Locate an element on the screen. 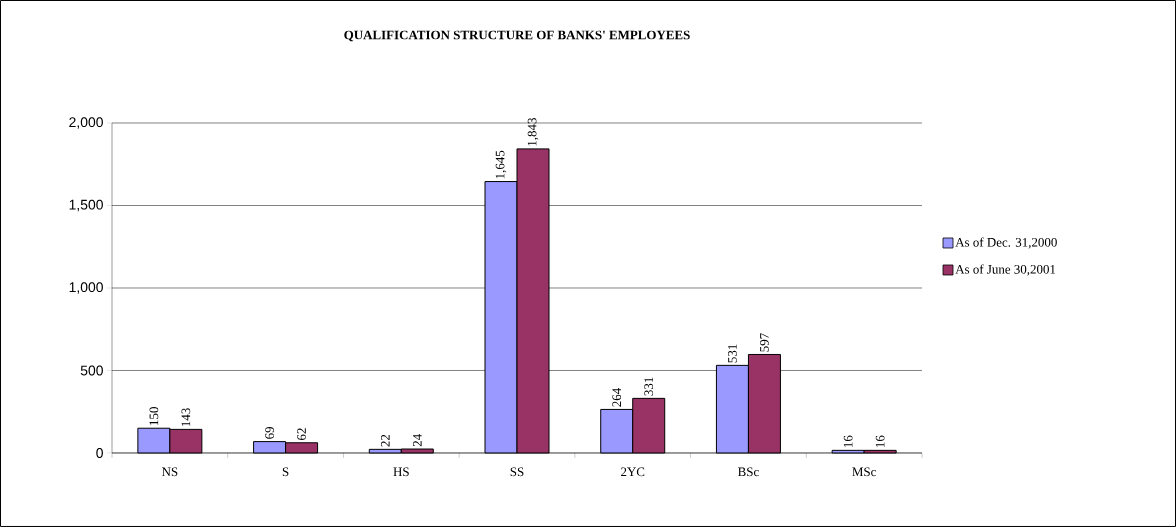 The height and width of the screenshot is (527, 1176). data-label: 597 is located at coordinates (764, 342).